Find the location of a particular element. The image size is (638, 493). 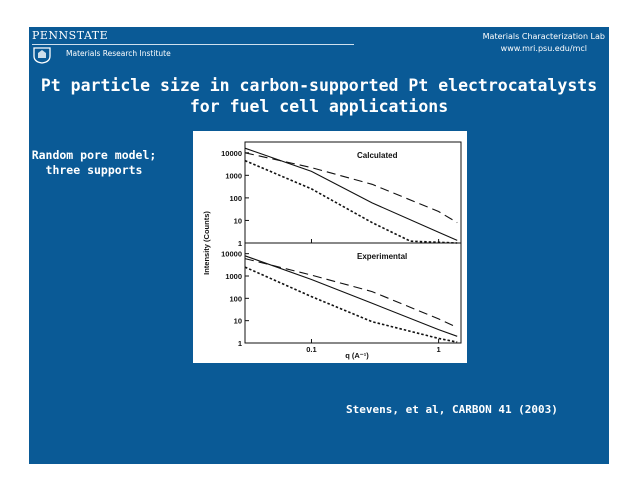

title-line-2: for fuel cell applications is located at coordinates (319, 106).